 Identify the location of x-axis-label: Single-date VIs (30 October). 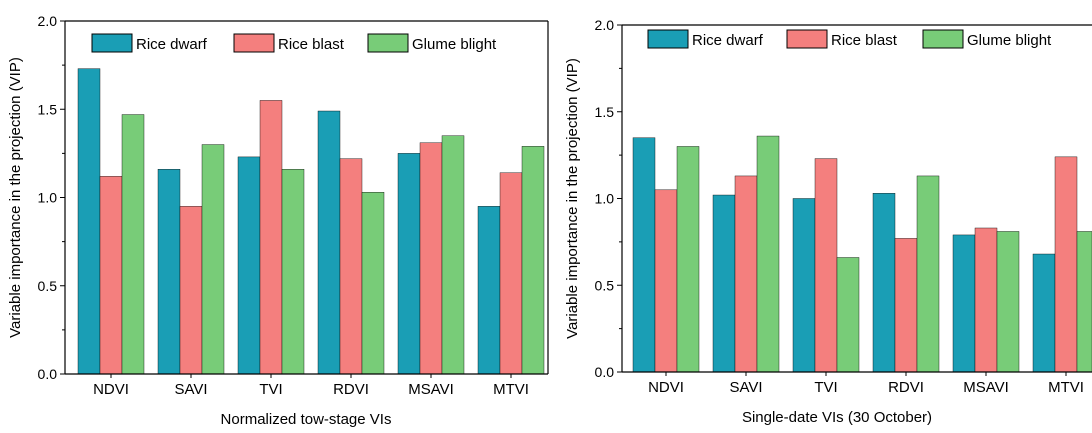
(837, 417).